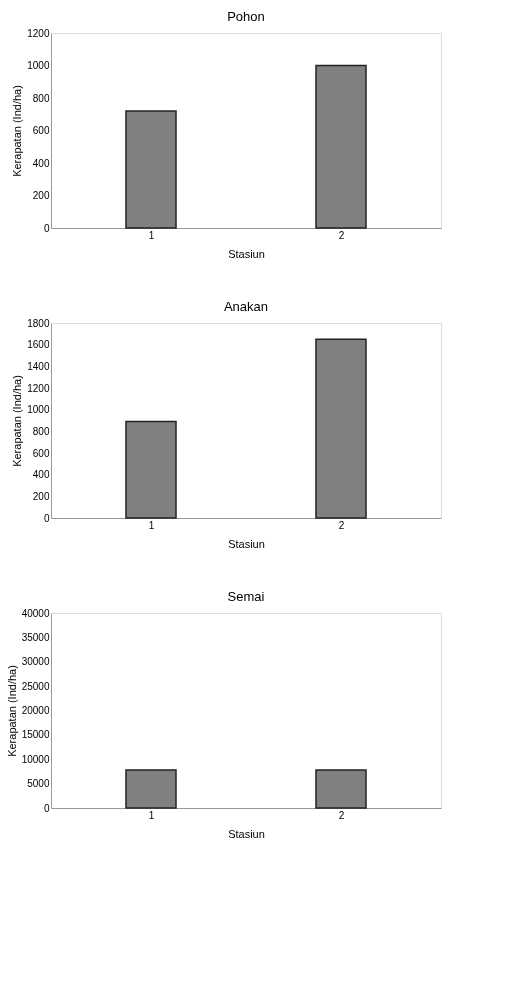  What do you see at coordinates (35, 735) in the screenshot?
I see `y-tick-label: 15000` at bounding box center [35, 735].